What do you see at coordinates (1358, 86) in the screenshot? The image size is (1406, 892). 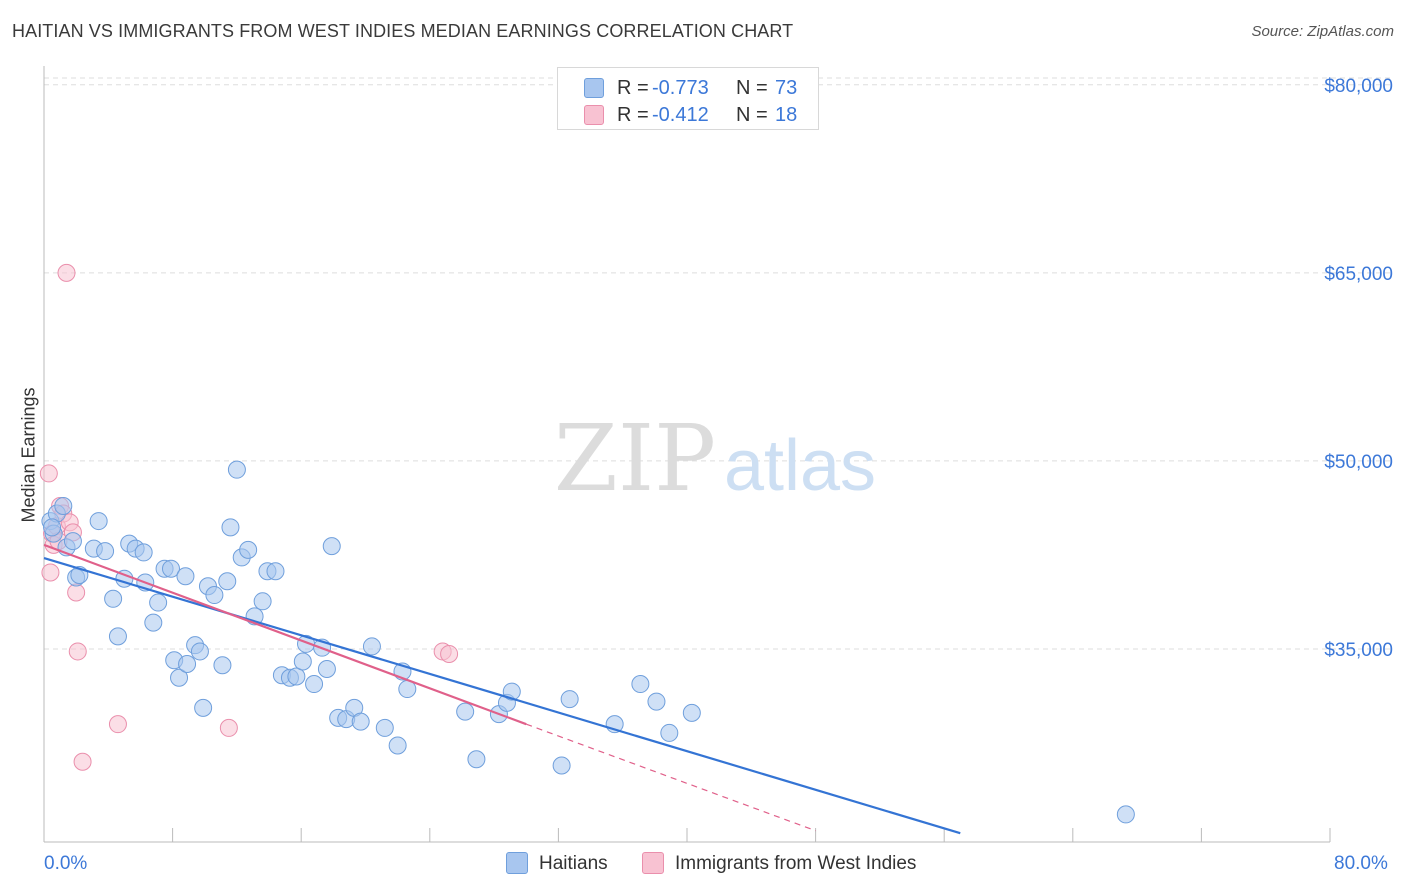 I see `y-tick-label: $80,000` at bounding box center [1358, 86].